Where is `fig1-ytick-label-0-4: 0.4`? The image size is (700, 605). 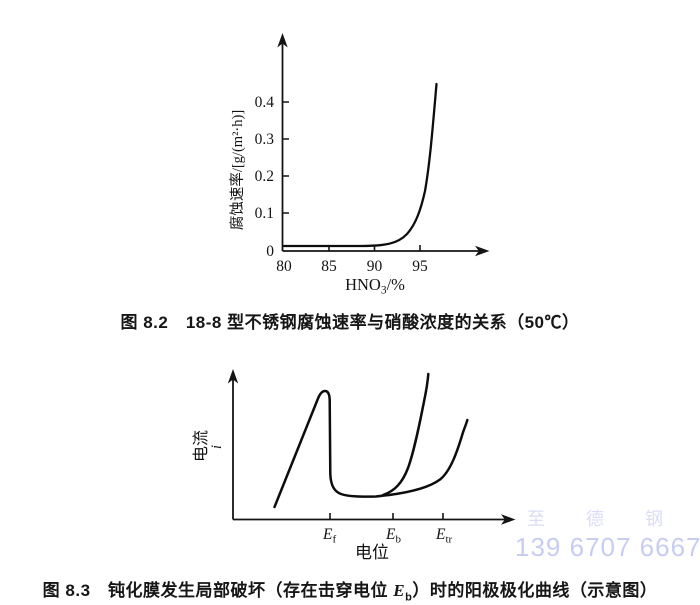 fig1-ytick-label-0-4: 0.4 is located at coordinates (265, 102).